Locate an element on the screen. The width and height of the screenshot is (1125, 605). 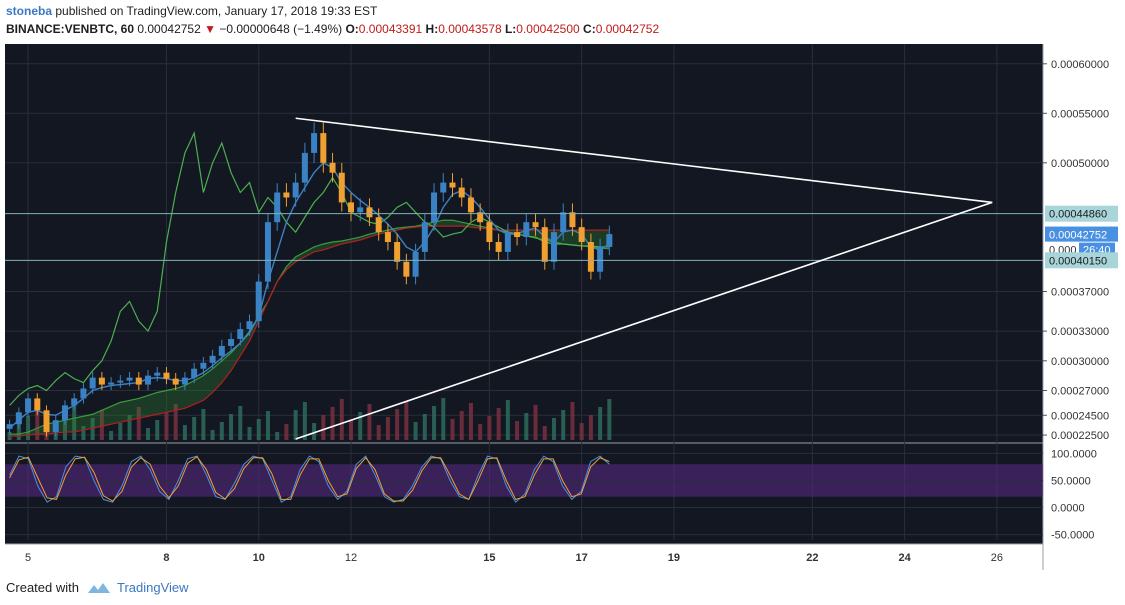
price-axis-background is located at coordinates (1081, 307).